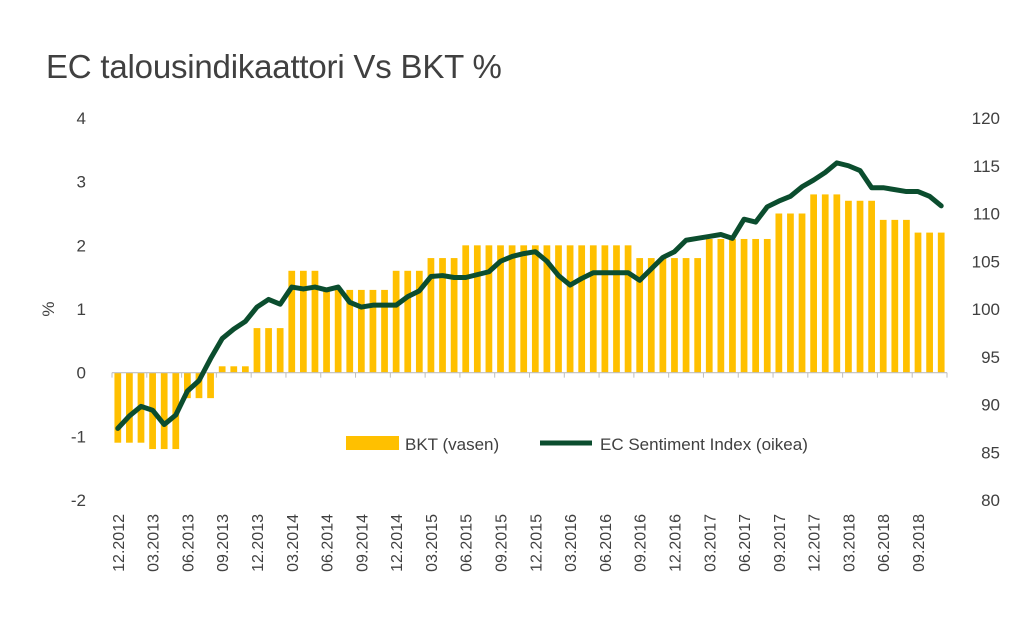 This screenshot has width=1024, height=621. I want to click on x-tick-label: 03.2014, so click(293, 543).